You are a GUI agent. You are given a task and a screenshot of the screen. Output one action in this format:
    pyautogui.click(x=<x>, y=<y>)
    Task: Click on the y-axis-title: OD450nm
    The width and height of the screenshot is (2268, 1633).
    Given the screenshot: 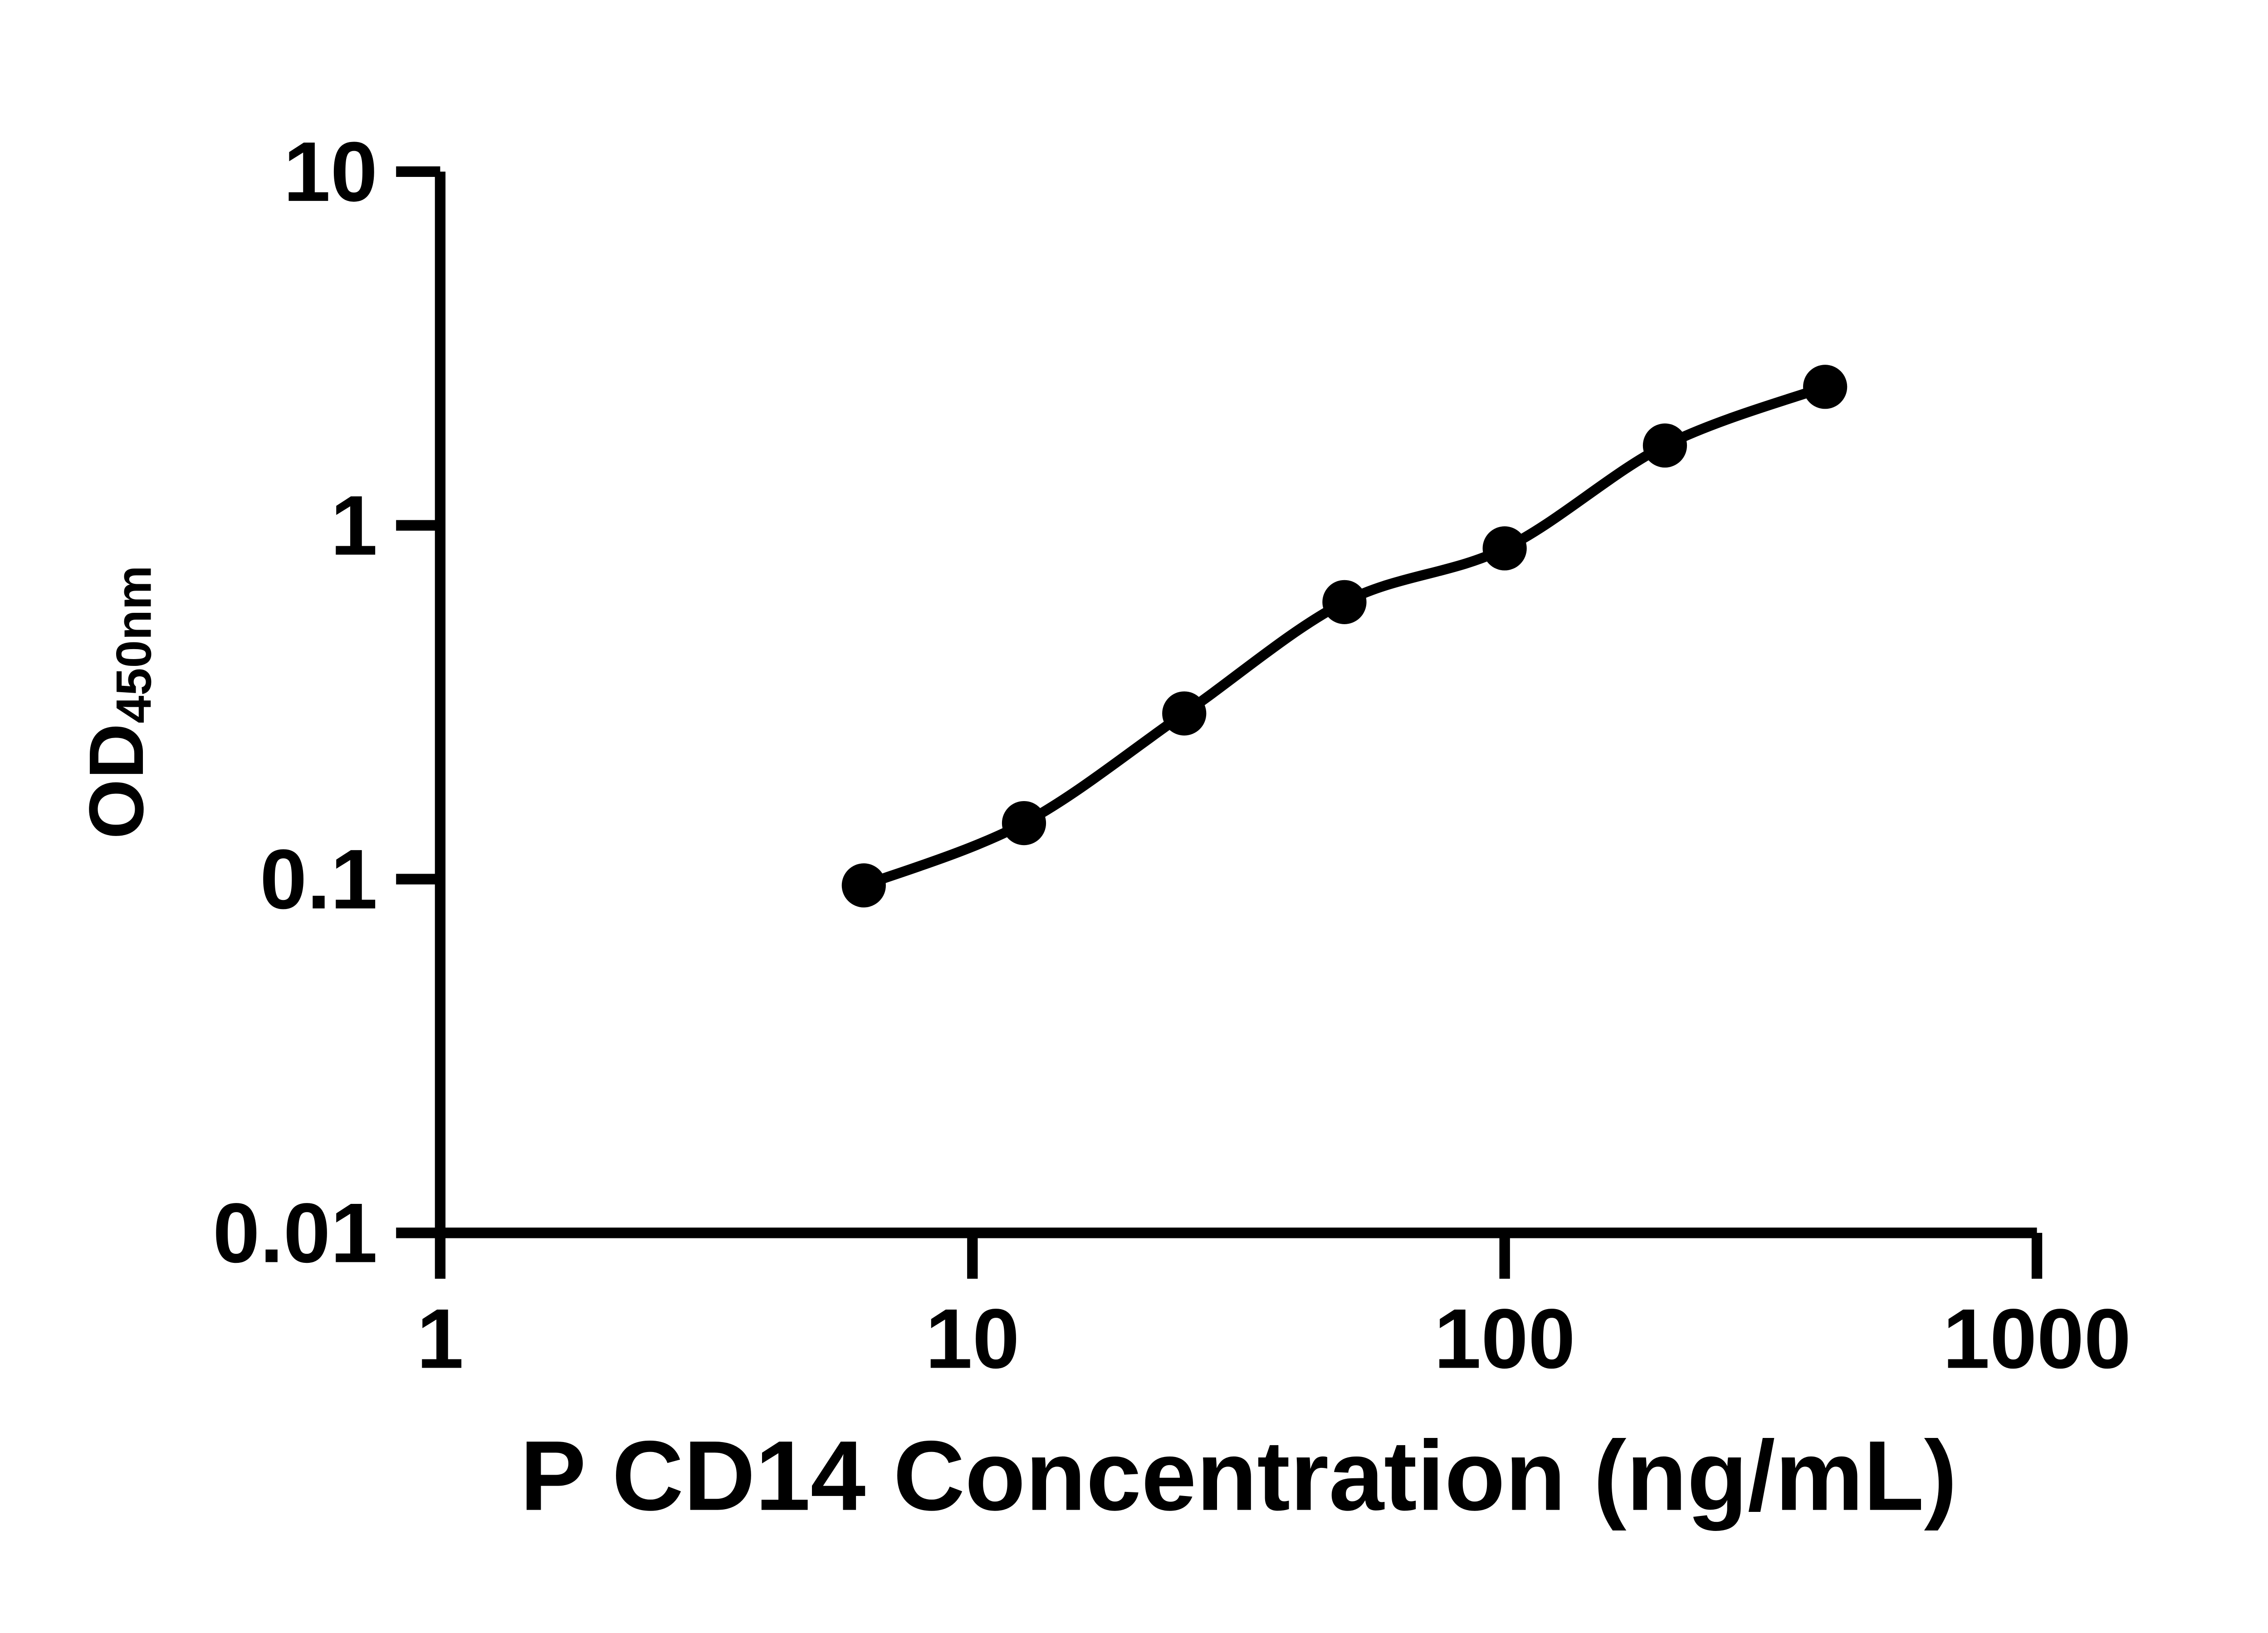 What is the action you would take?
    pyautogui.click(x=118, y=702)
    